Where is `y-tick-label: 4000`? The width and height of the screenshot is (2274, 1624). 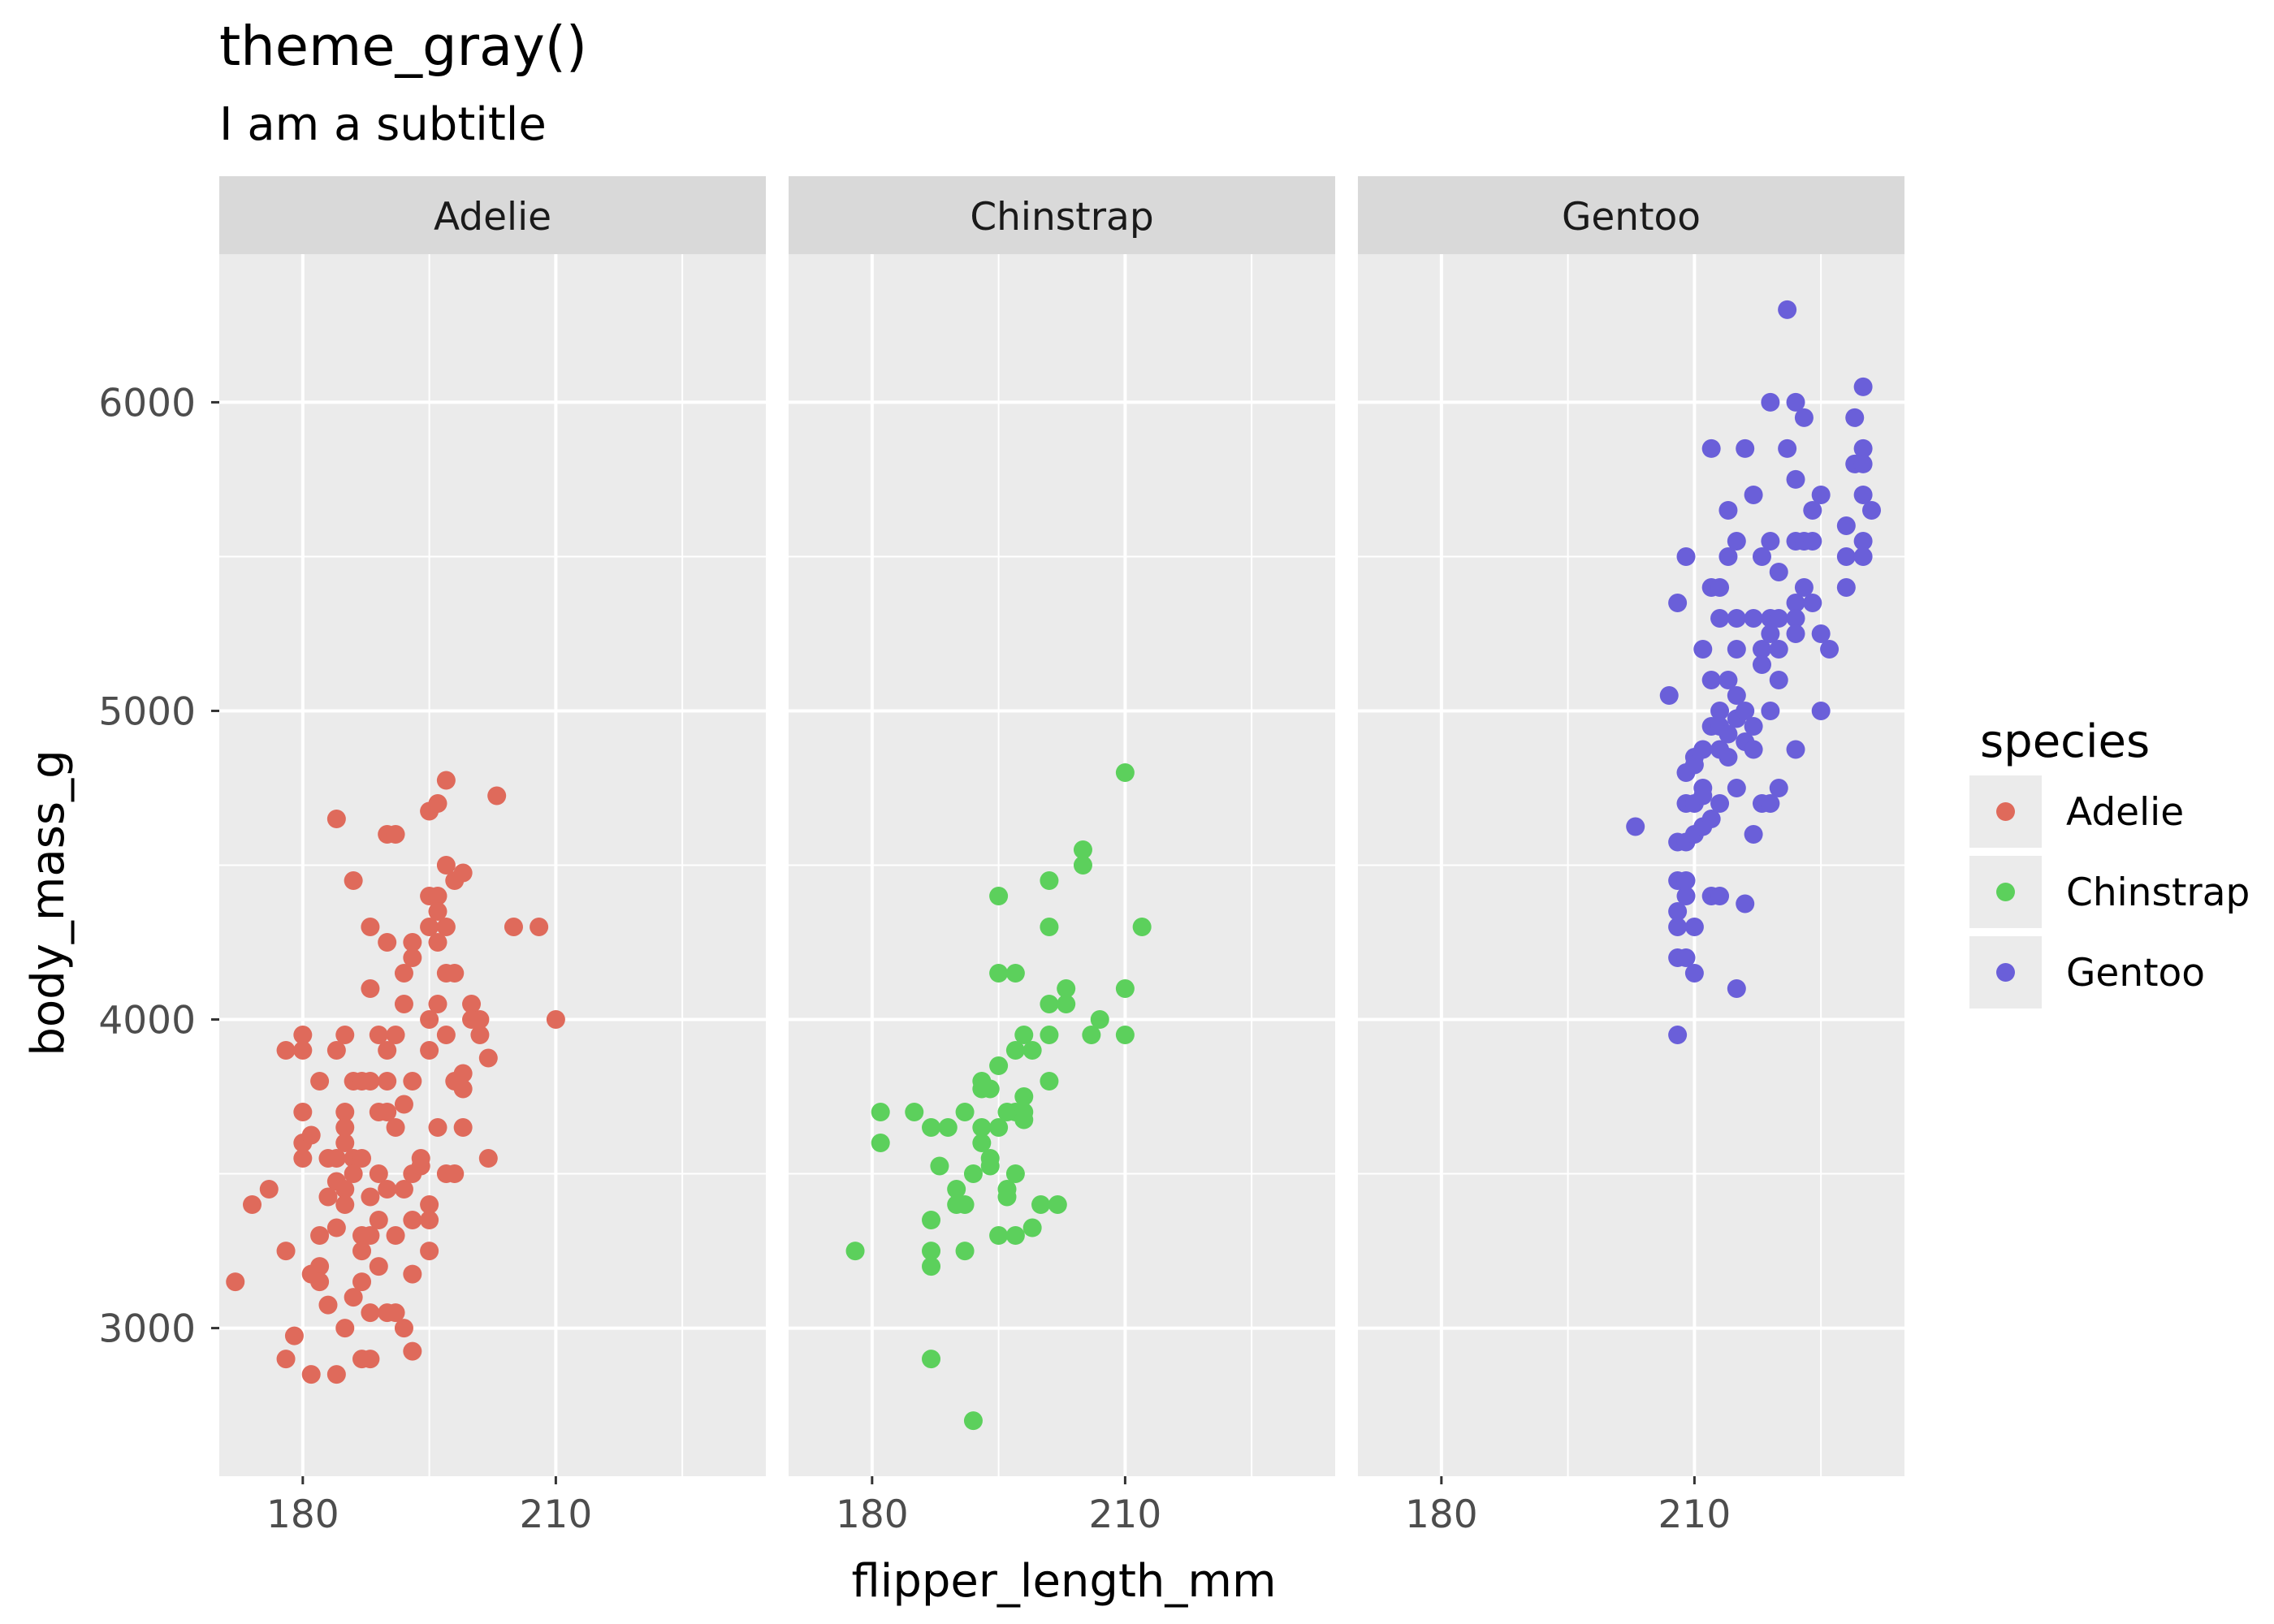 y-tick-label: 4000 is located at coordinates (147, 1021).